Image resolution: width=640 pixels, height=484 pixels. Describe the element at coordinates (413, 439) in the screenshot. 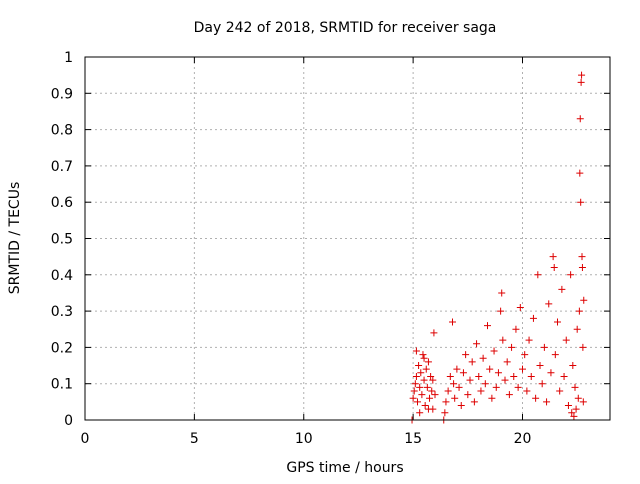

I see `x-tick-label: 15` at that location.